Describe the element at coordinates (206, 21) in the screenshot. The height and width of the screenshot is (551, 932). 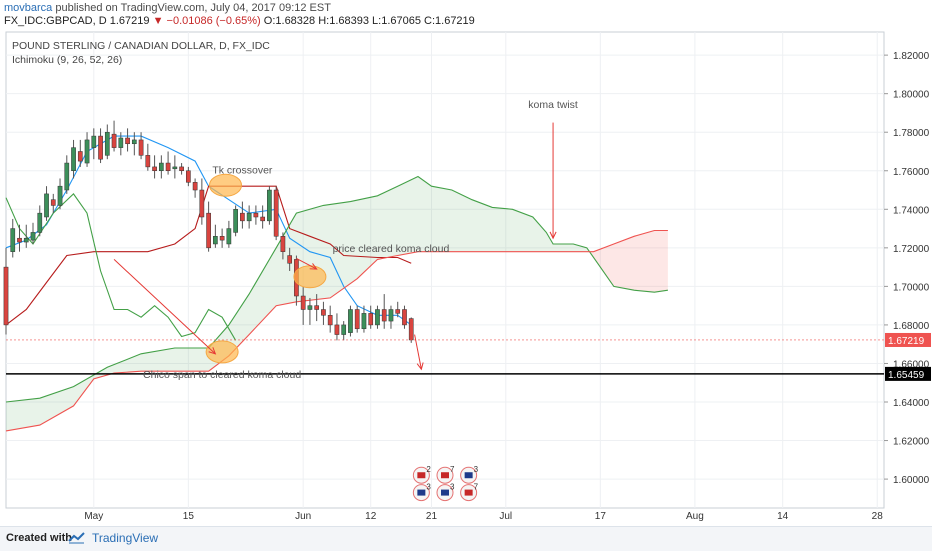
I see `price-change: ▼ −0.01086 (−0.65%)` at that location.